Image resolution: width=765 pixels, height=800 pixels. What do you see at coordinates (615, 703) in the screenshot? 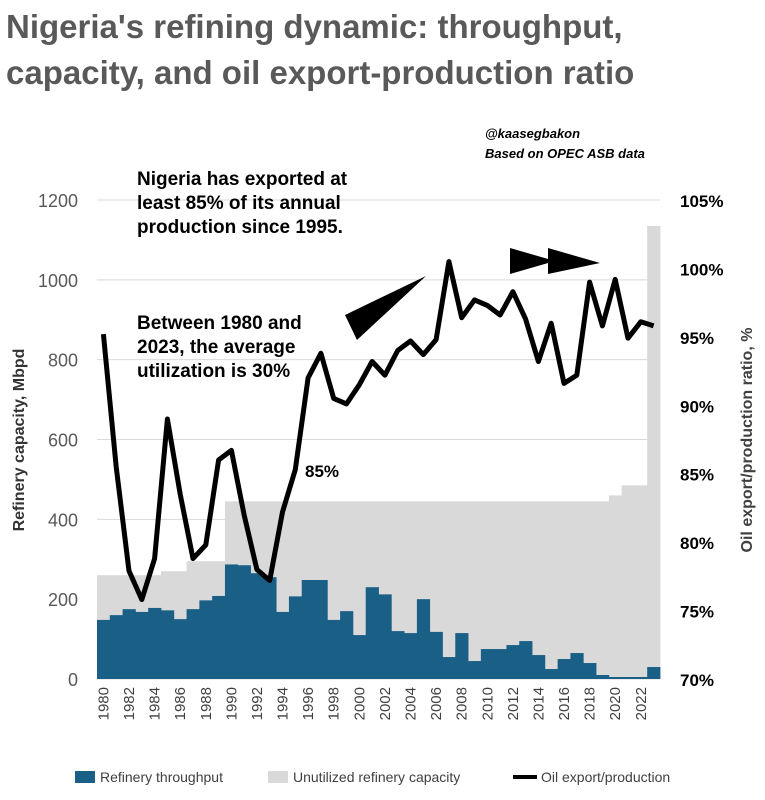
I see `x-tick-label: 2020` at bounding box center [615, 703].